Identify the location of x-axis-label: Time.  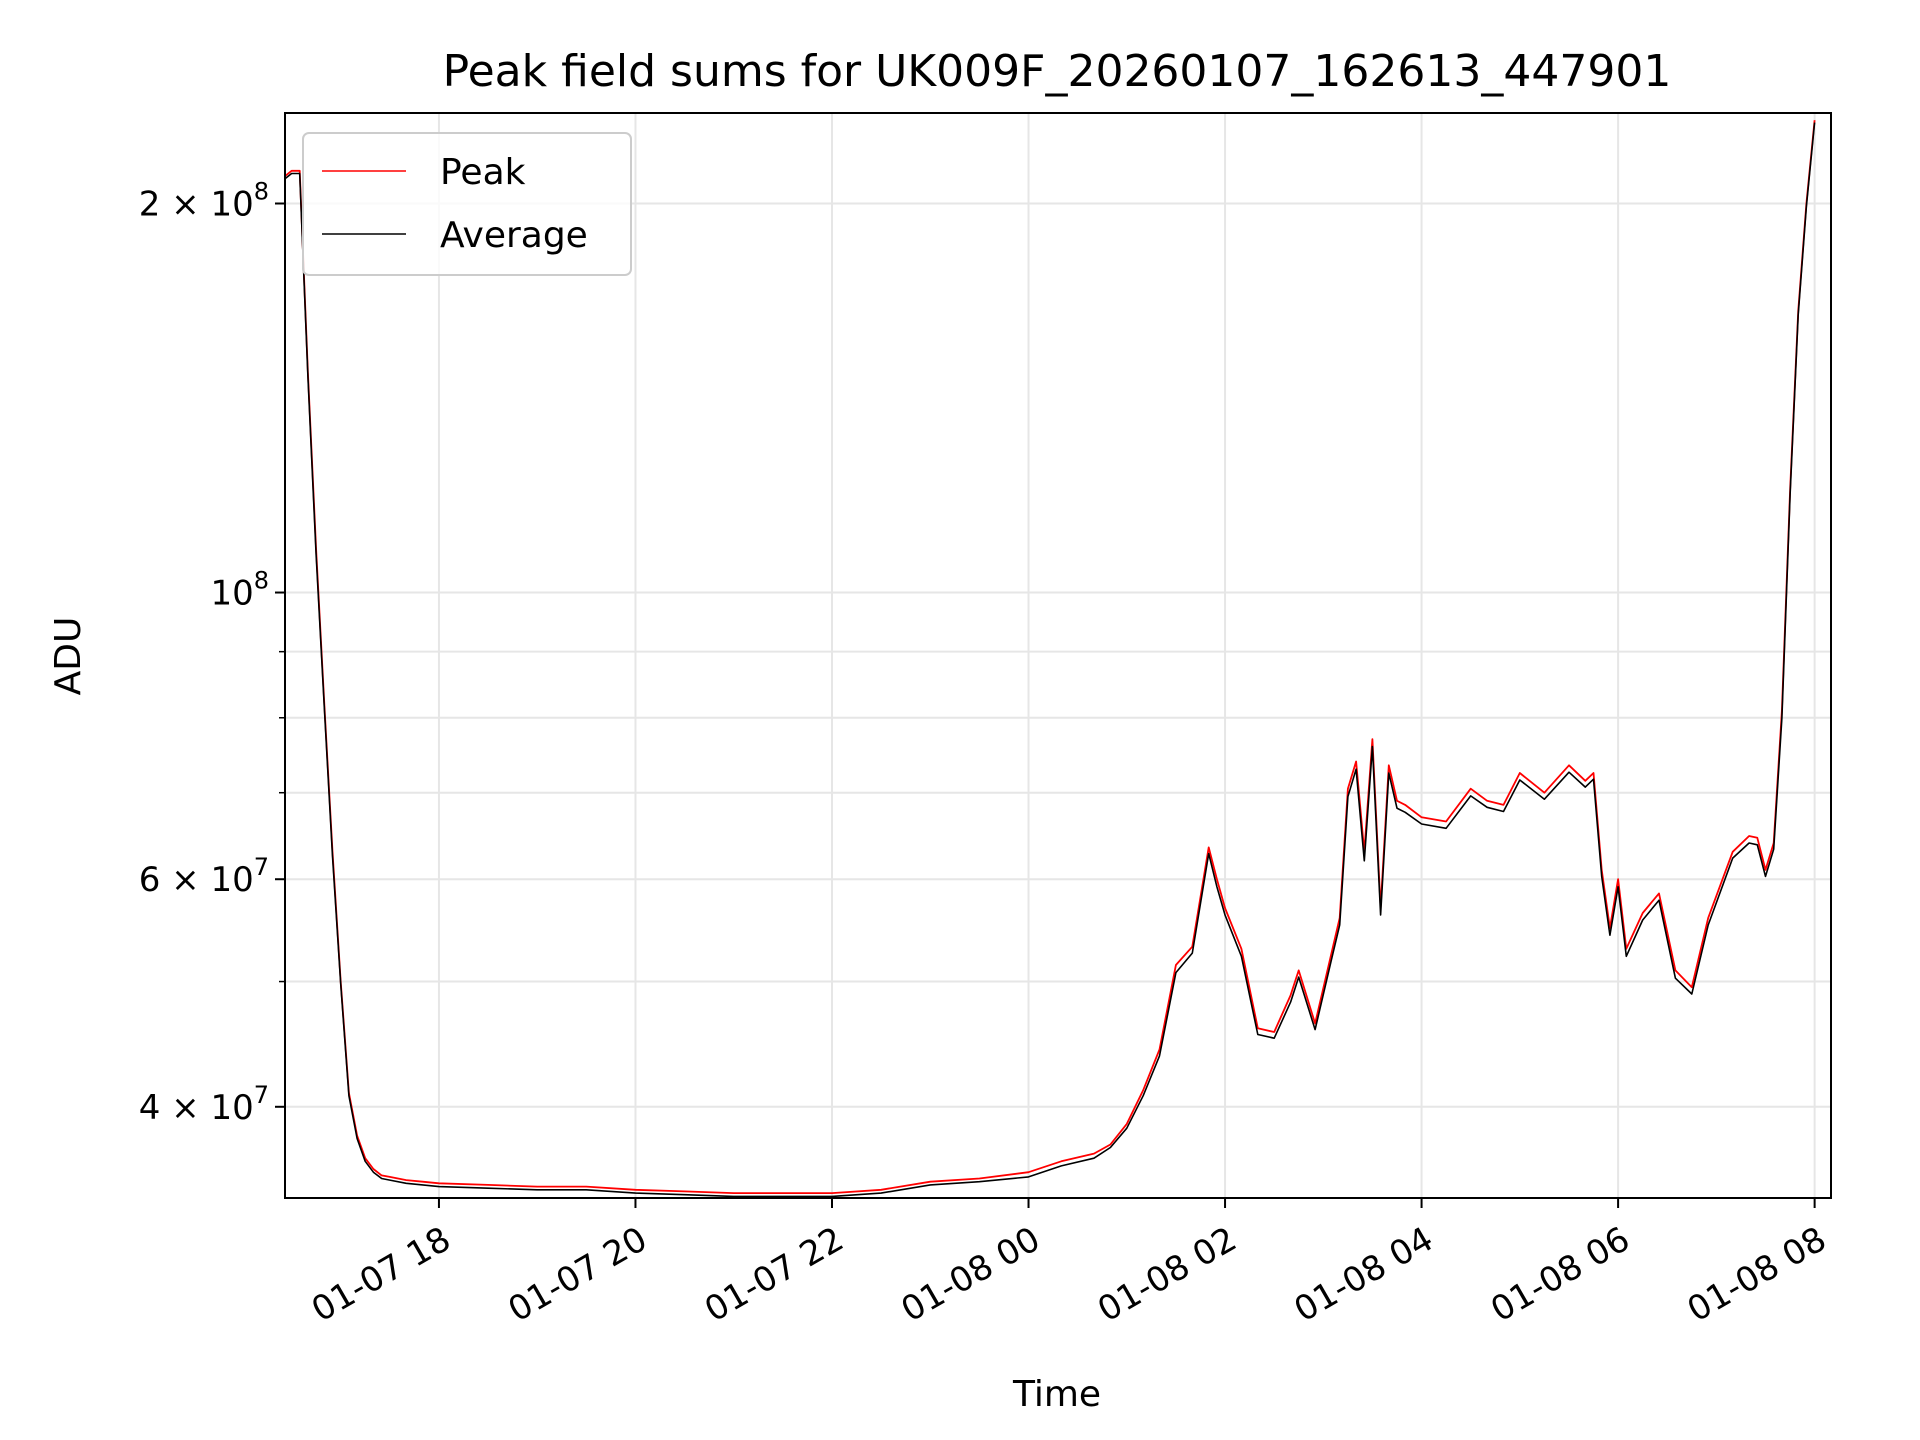
(1056, 1394).